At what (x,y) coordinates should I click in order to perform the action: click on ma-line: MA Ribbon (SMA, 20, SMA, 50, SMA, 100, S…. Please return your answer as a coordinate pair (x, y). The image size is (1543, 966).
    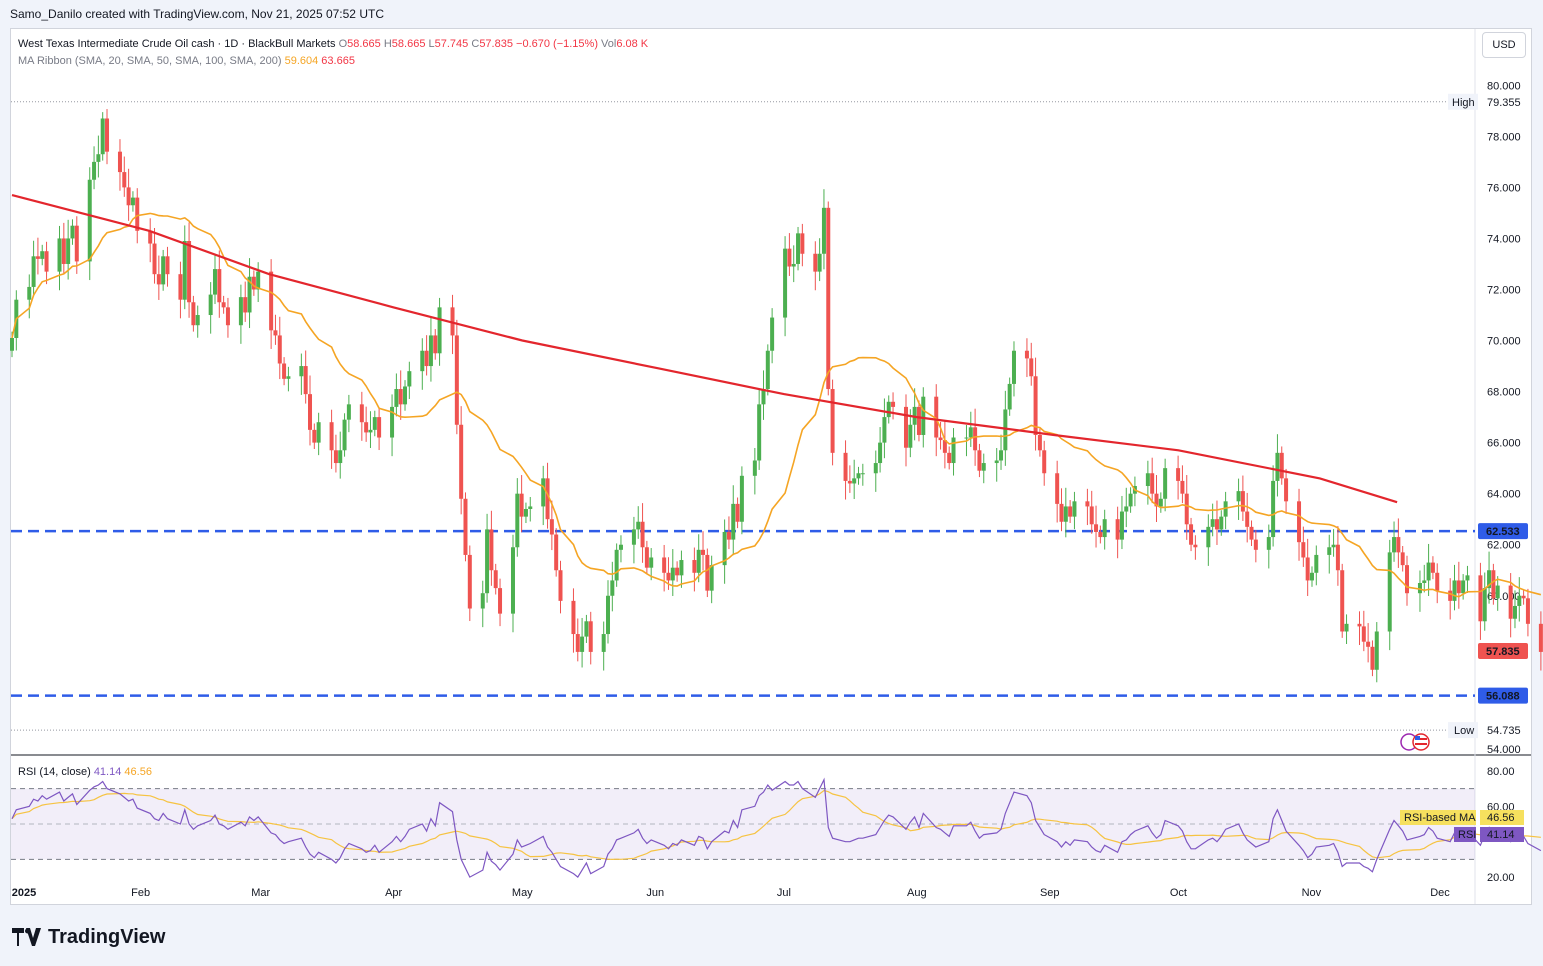
    Looking at the image, I should click on (333, 61).